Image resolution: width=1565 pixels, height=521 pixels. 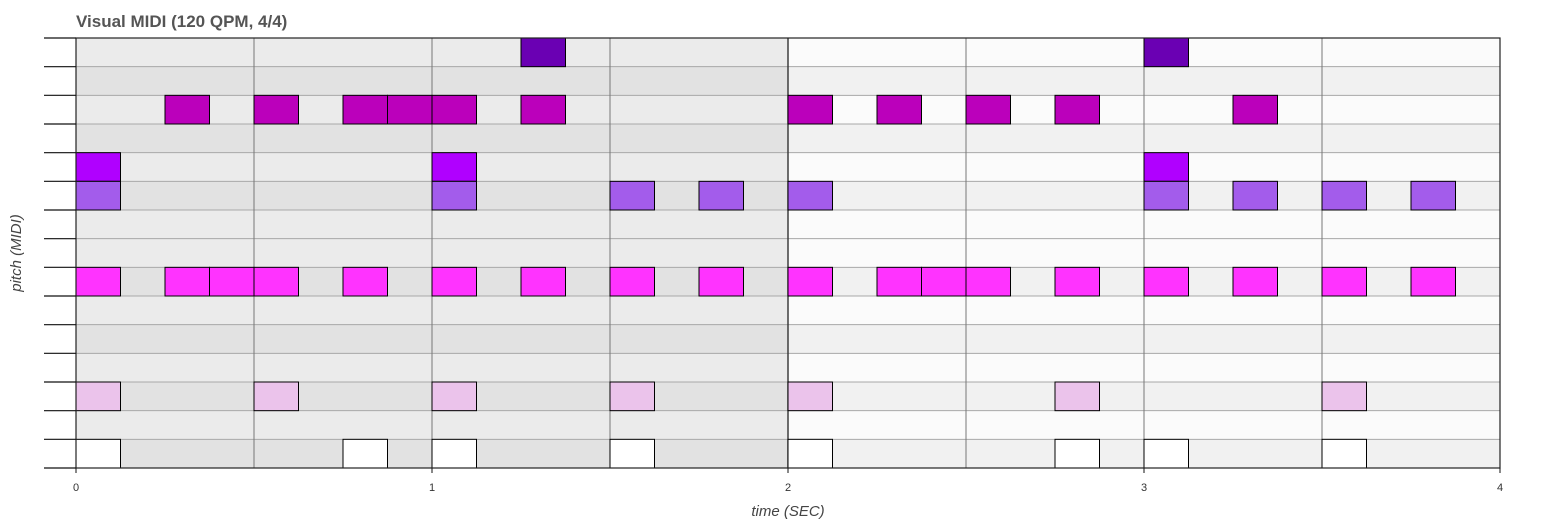 What do you see at coordinates (76, 488) in the screenshot?
I see `x-tick-label: 0` at bounding box center [76, 488].